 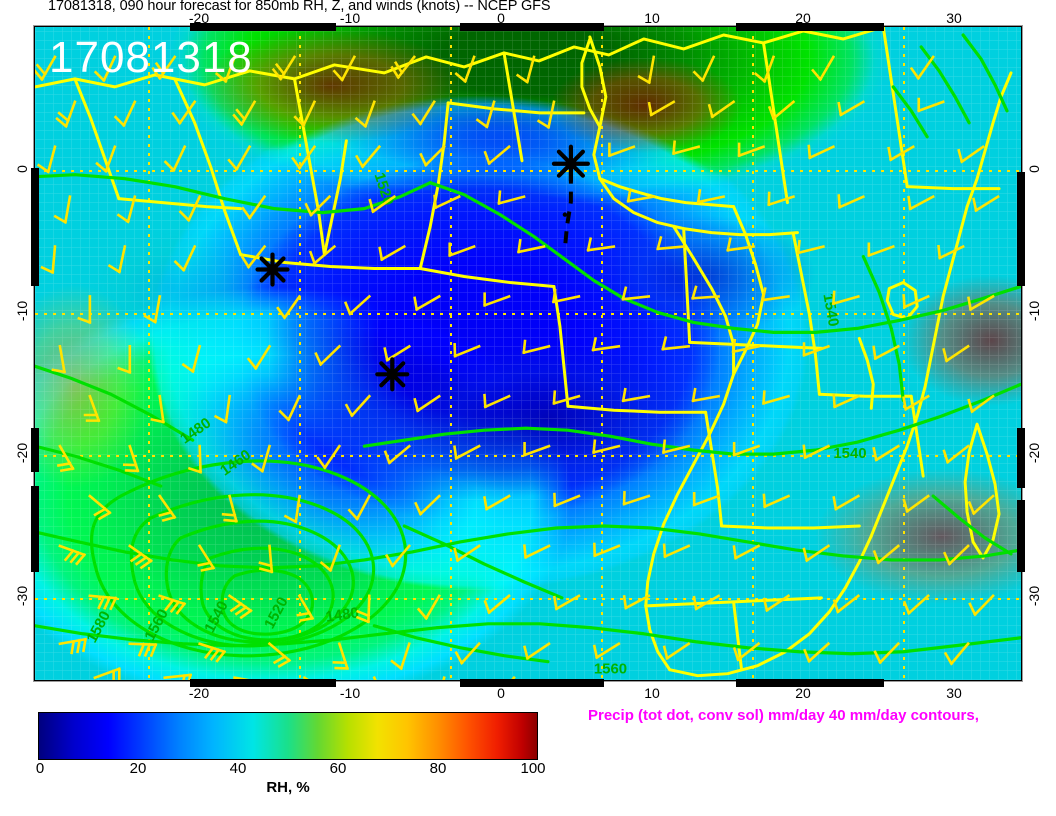 What do you see at coordinates (300, 353) in the screenshot?
I see `gridline-lon--10` at bounding box center [300, 353].